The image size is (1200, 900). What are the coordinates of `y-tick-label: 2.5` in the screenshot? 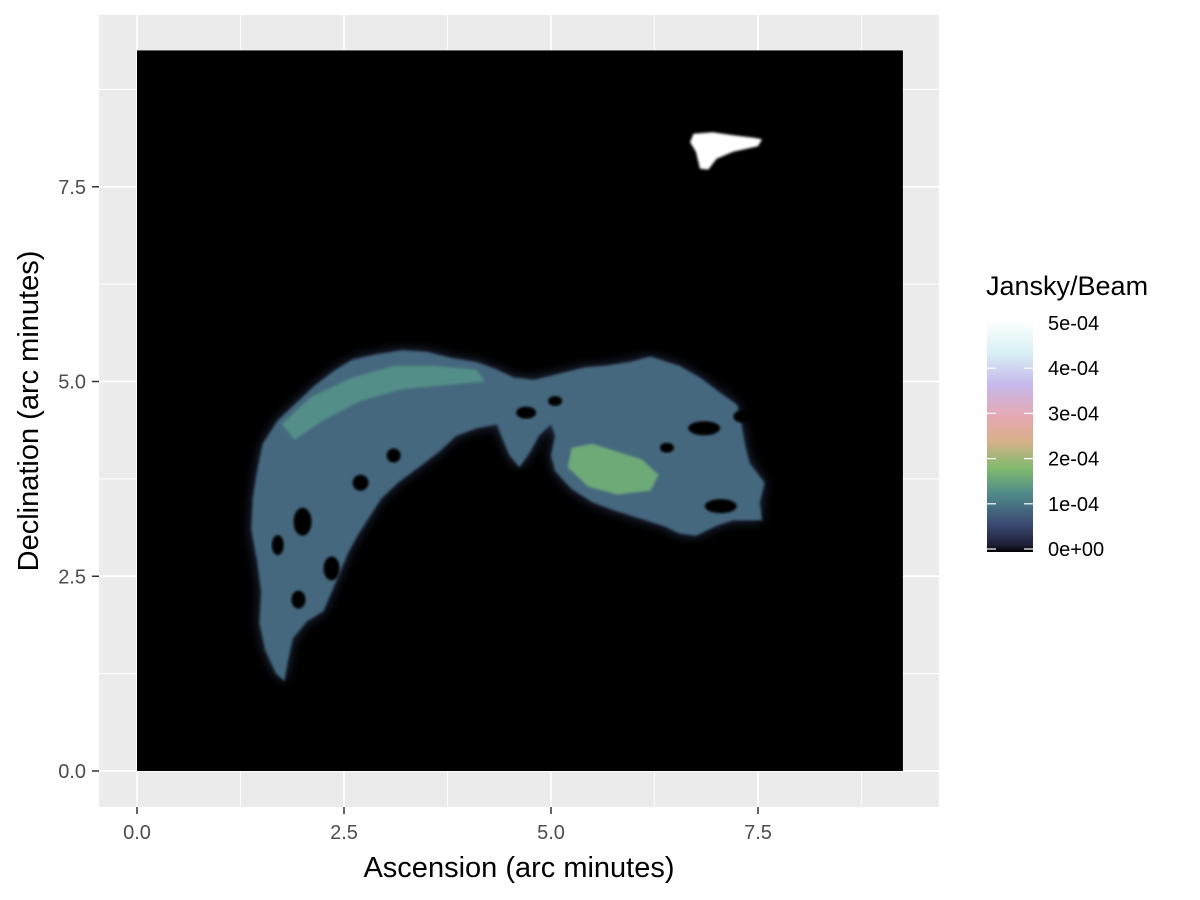 It's located at (72, 577).